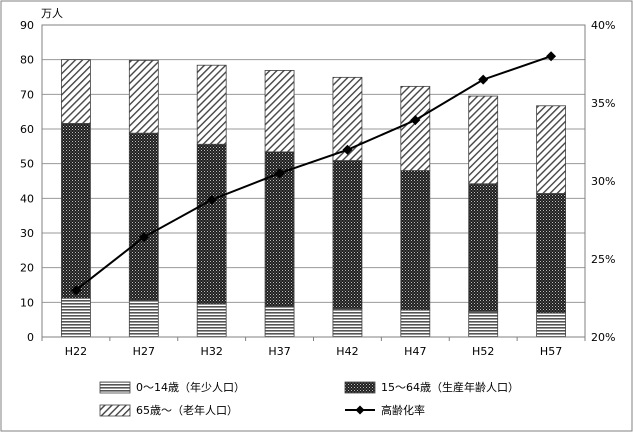  What do you see at coordinates (415, 351) in the screenshot?
I see `x-tick-label: H47` at bounding box center [415, 351].